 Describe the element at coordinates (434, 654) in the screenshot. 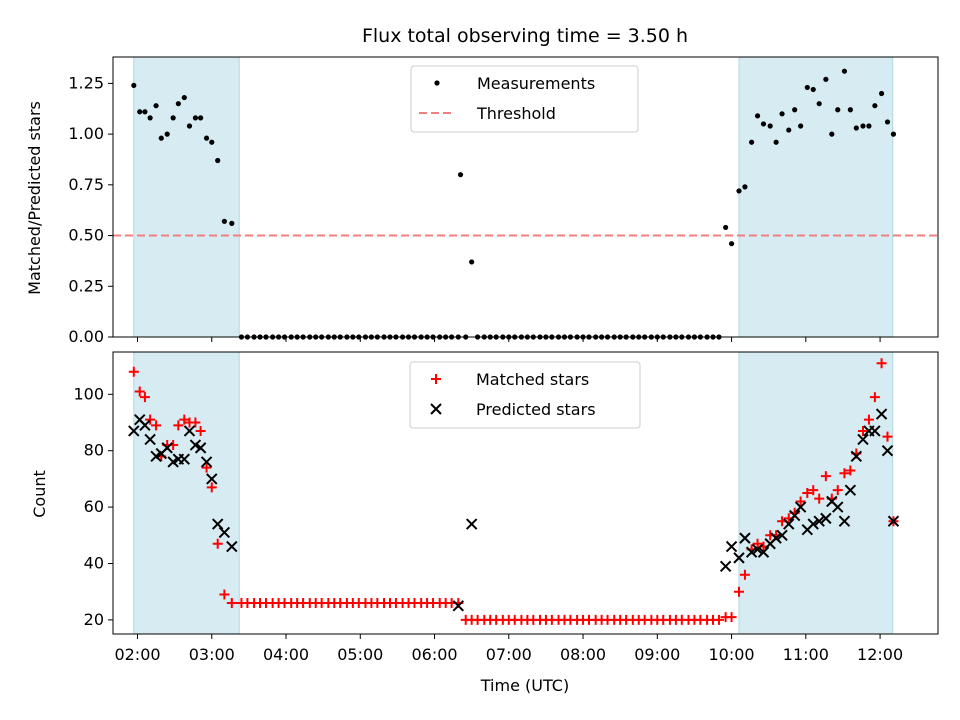

I see `bottom-xtick-label: 06:00` at that location.